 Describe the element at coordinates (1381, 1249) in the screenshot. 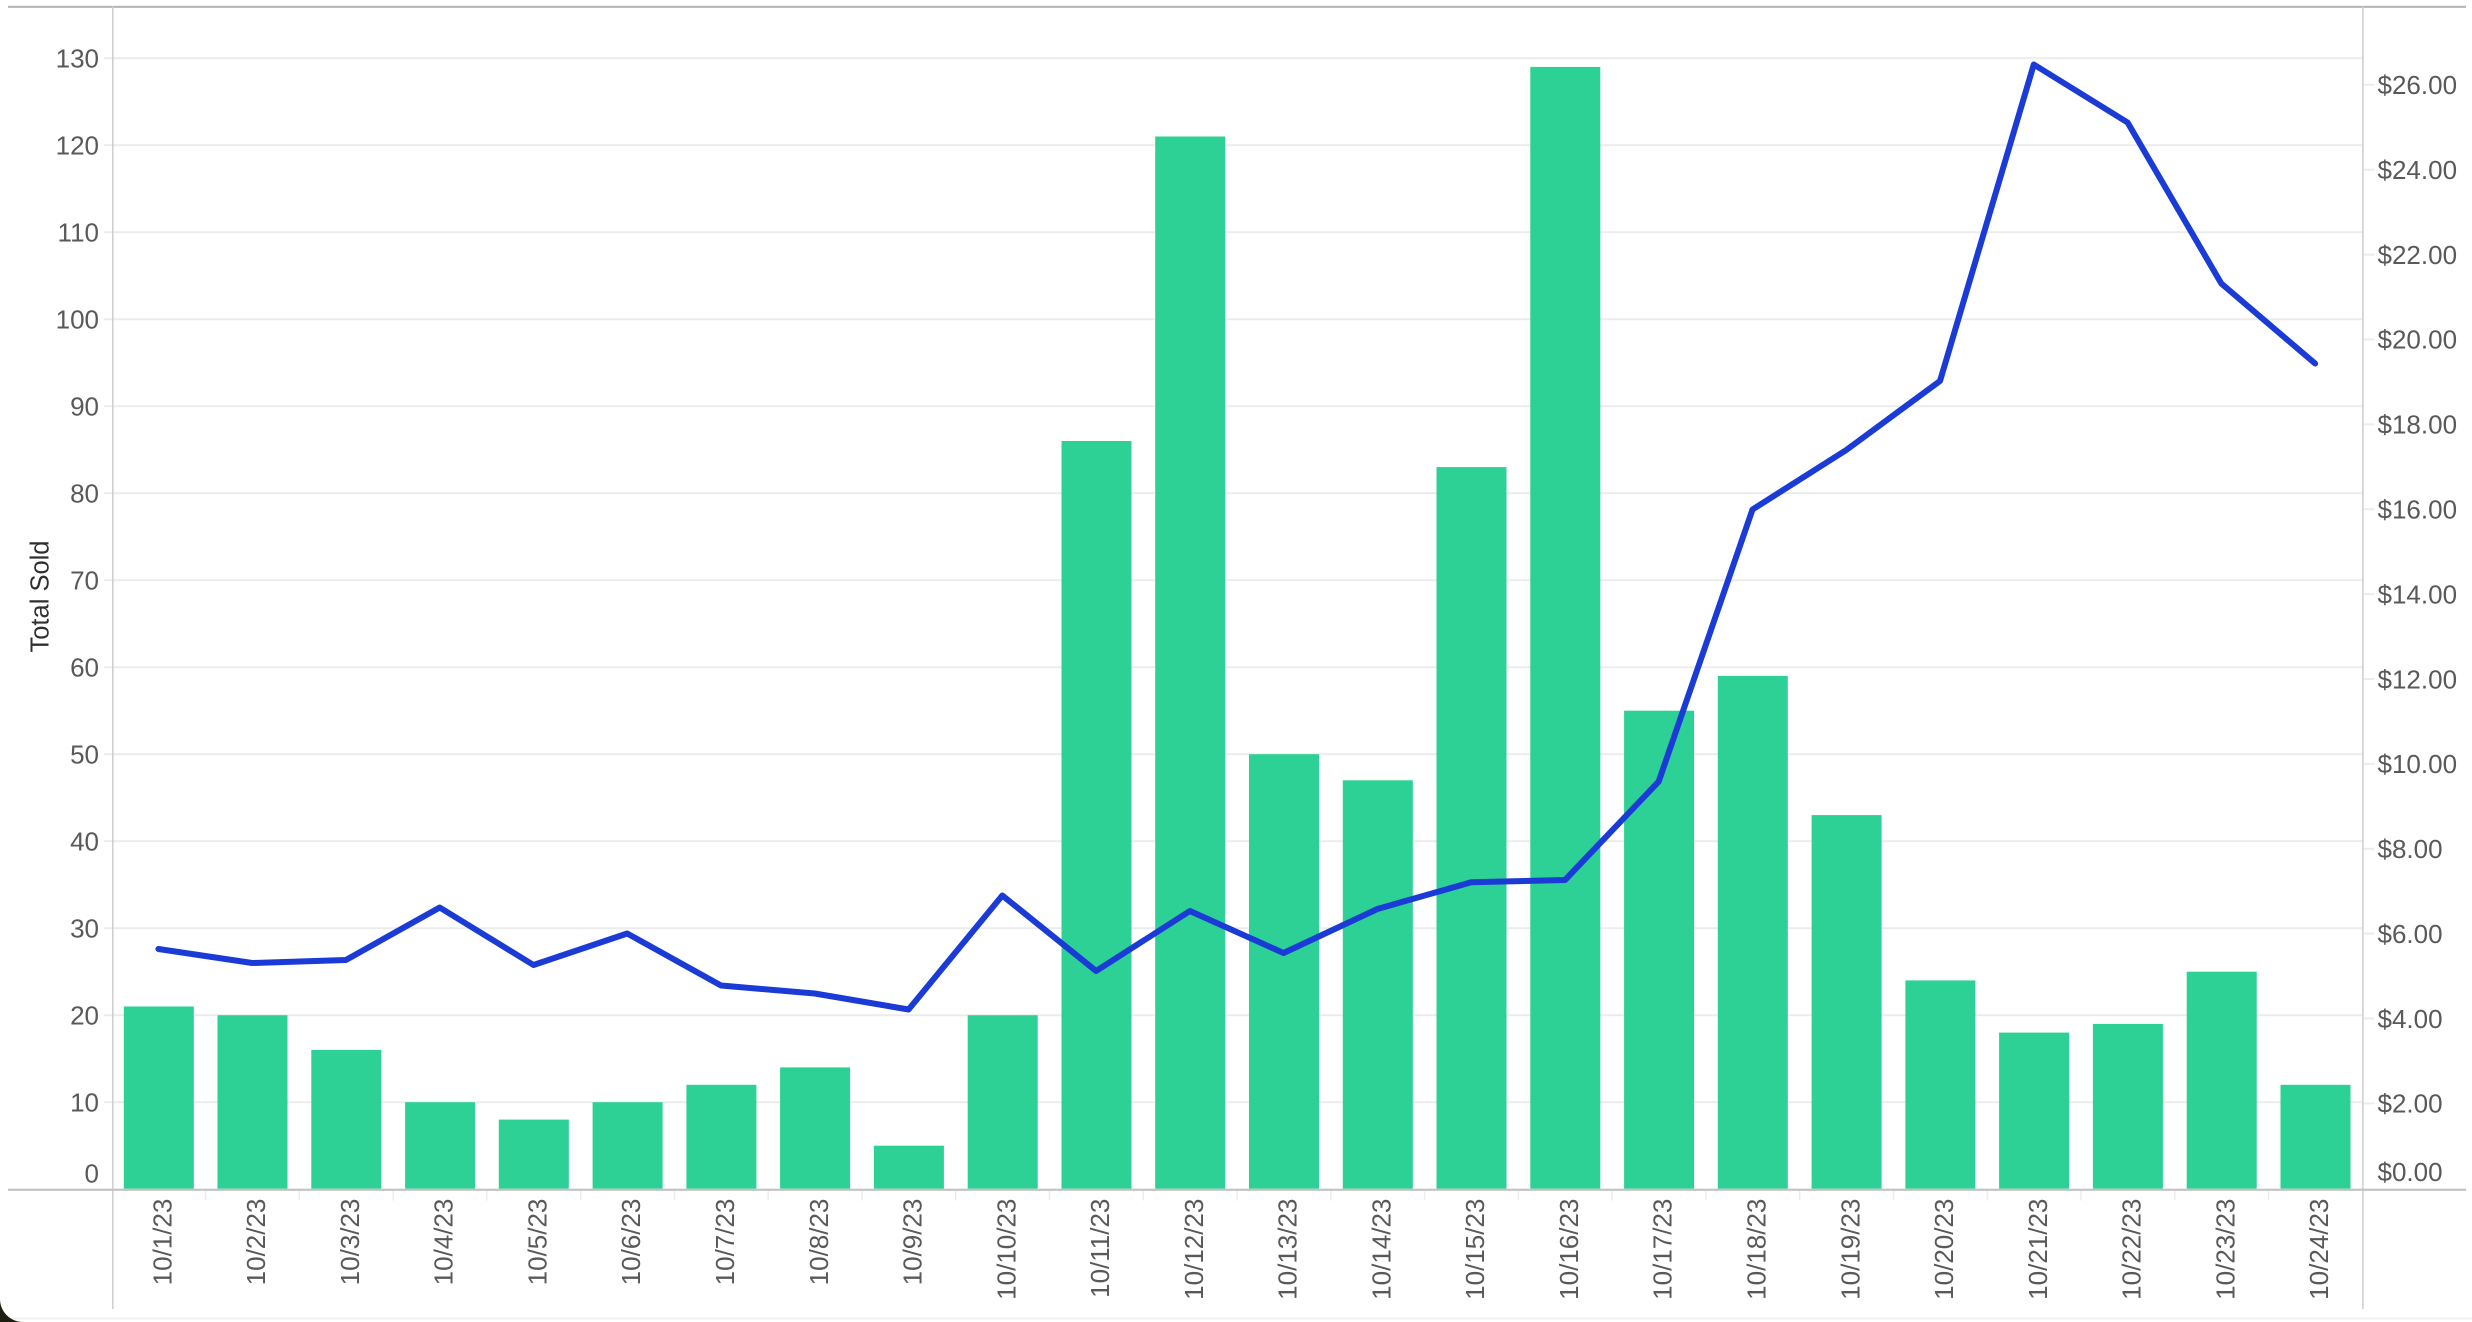

I see `svg-text: 10/14/23` at that location.